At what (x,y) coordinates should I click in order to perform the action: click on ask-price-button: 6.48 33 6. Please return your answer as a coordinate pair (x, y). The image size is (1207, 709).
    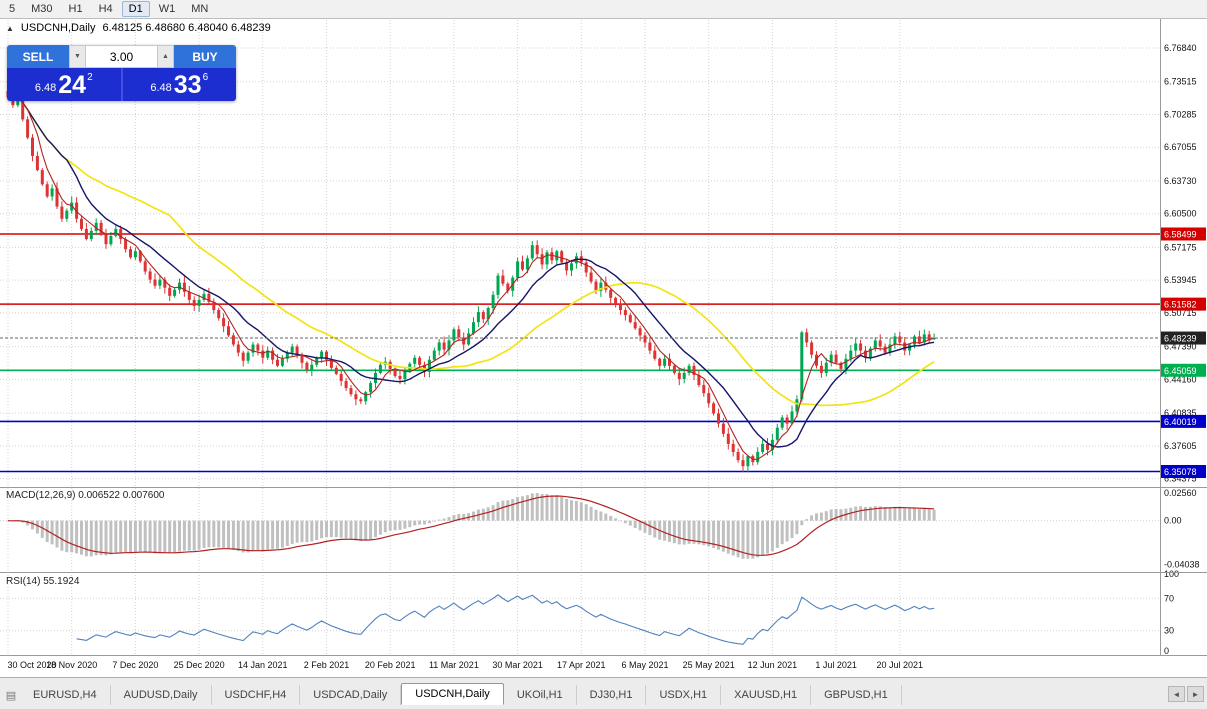
    Looking at the image, I should click on (180, 84).